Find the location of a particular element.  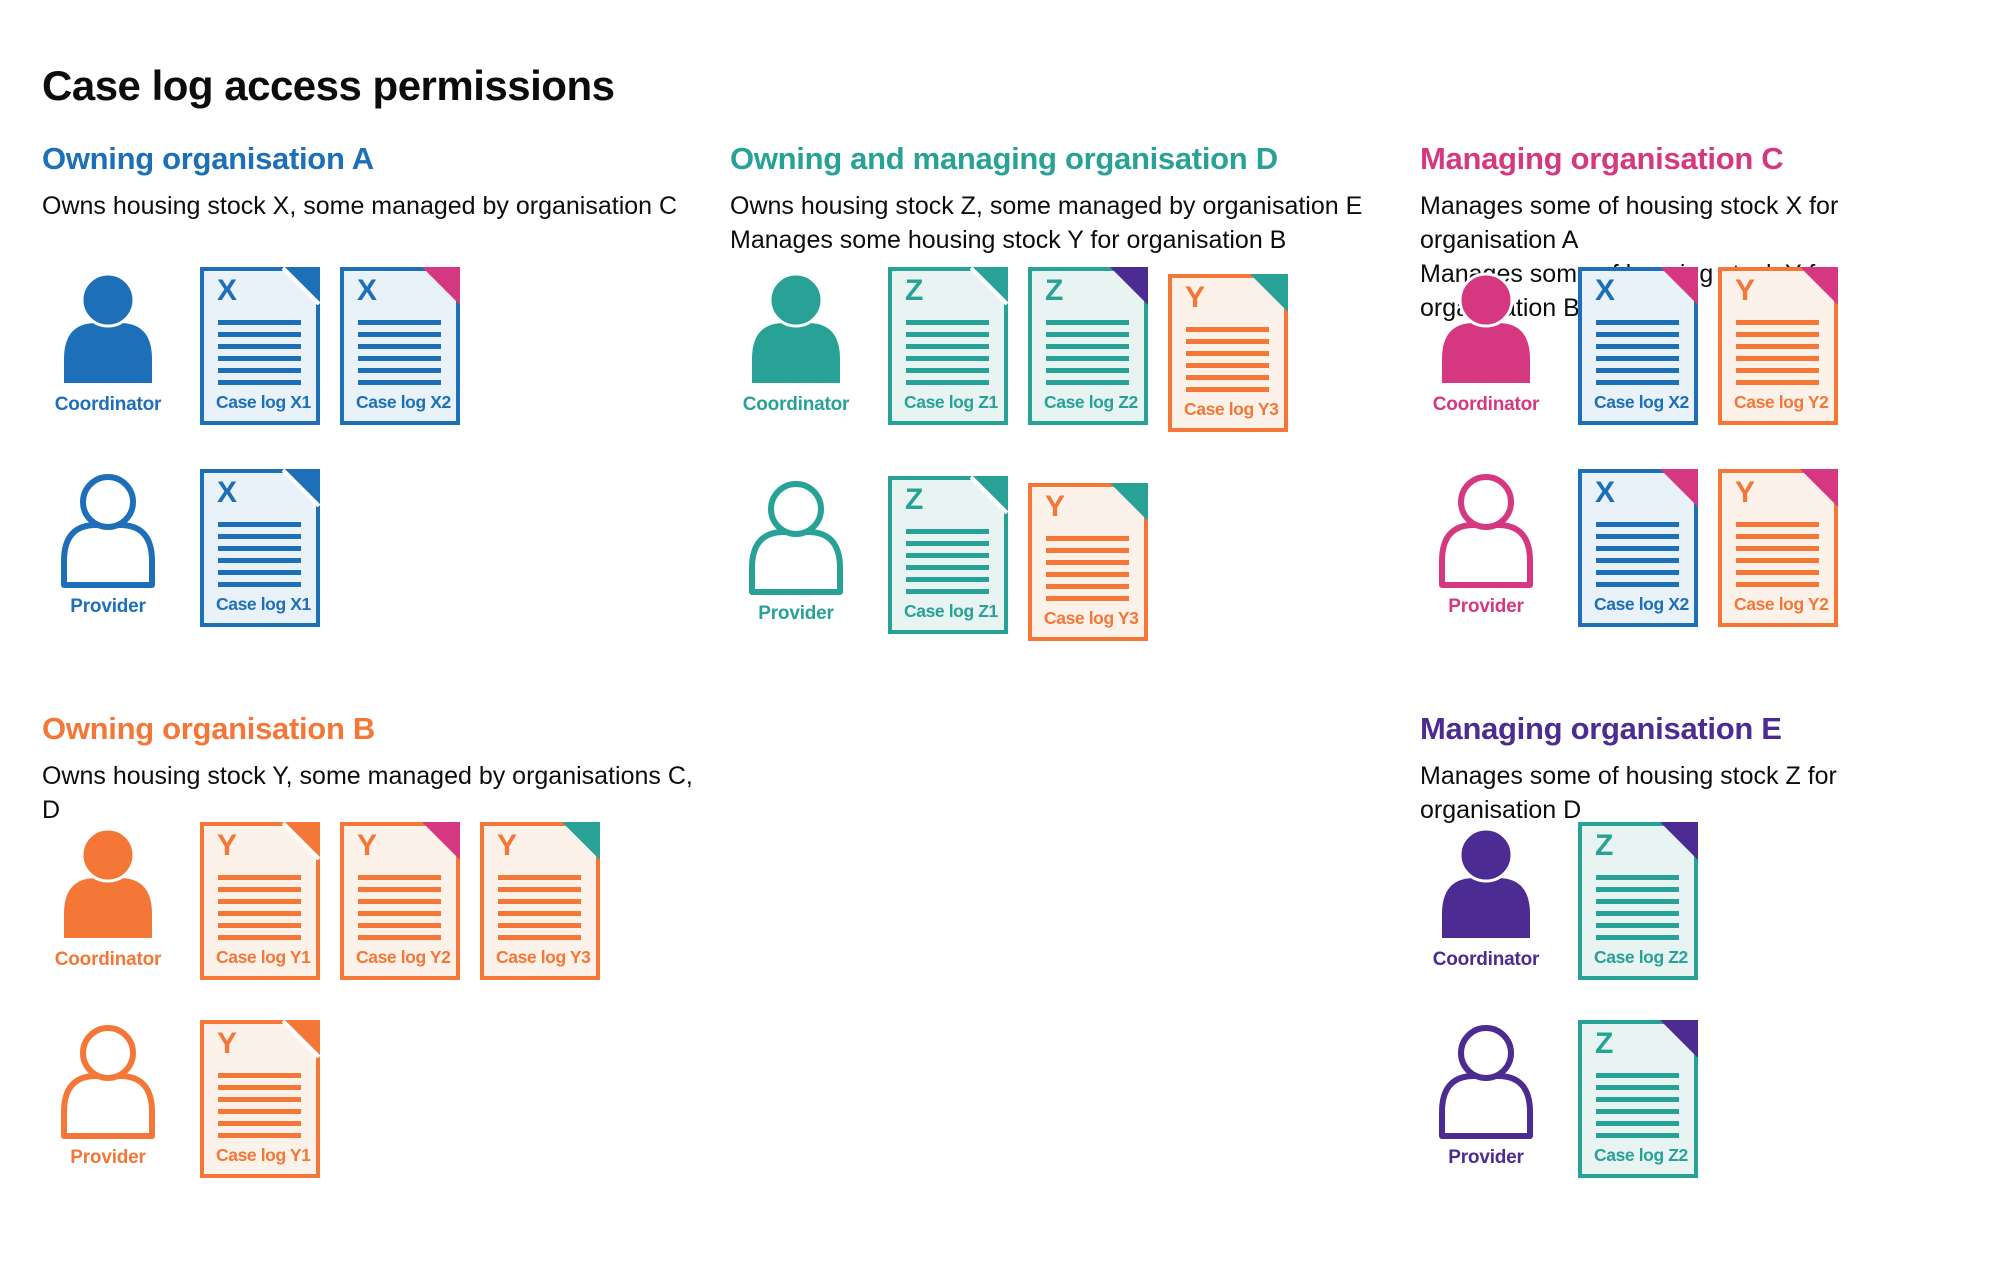

role-label: Provider is located at coordinates (1486, 1157).